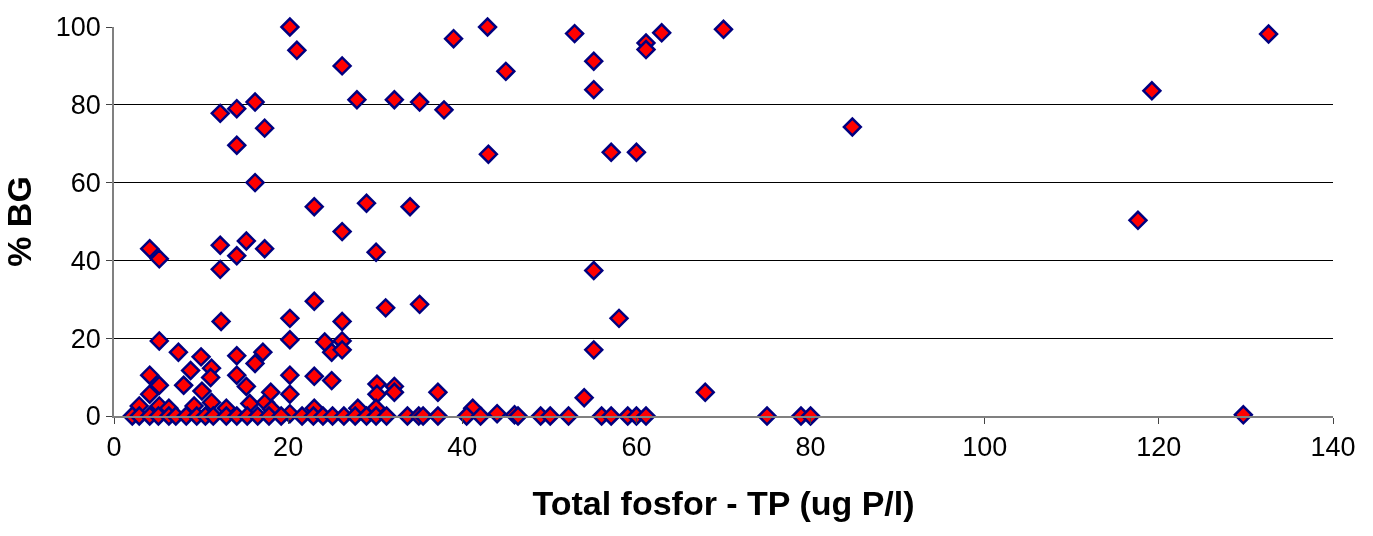  I want to click on x-tick-label: 0, so click(114, 447).